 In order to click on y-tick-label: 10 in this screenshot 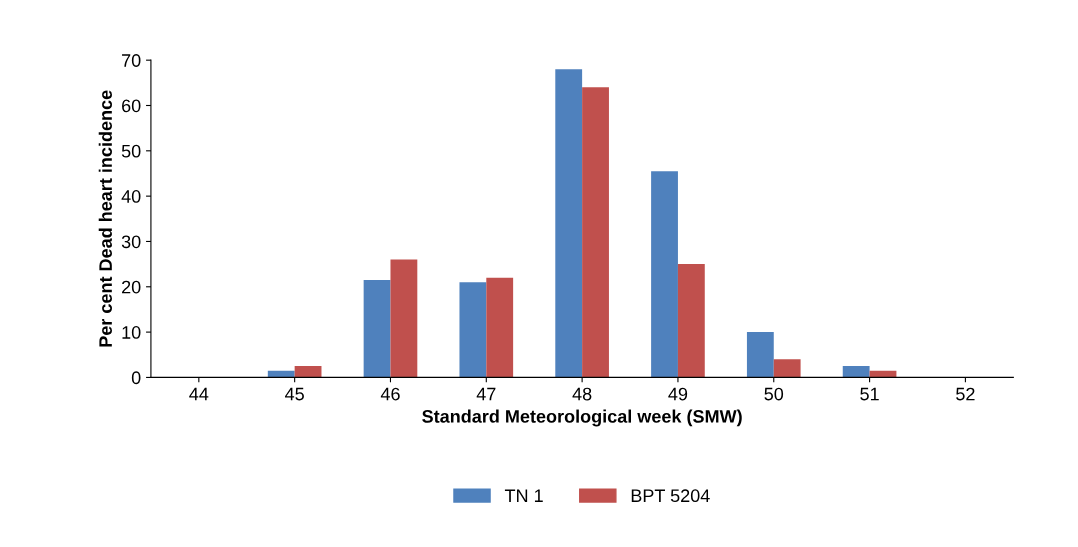, I will do `click(131, 332)`.